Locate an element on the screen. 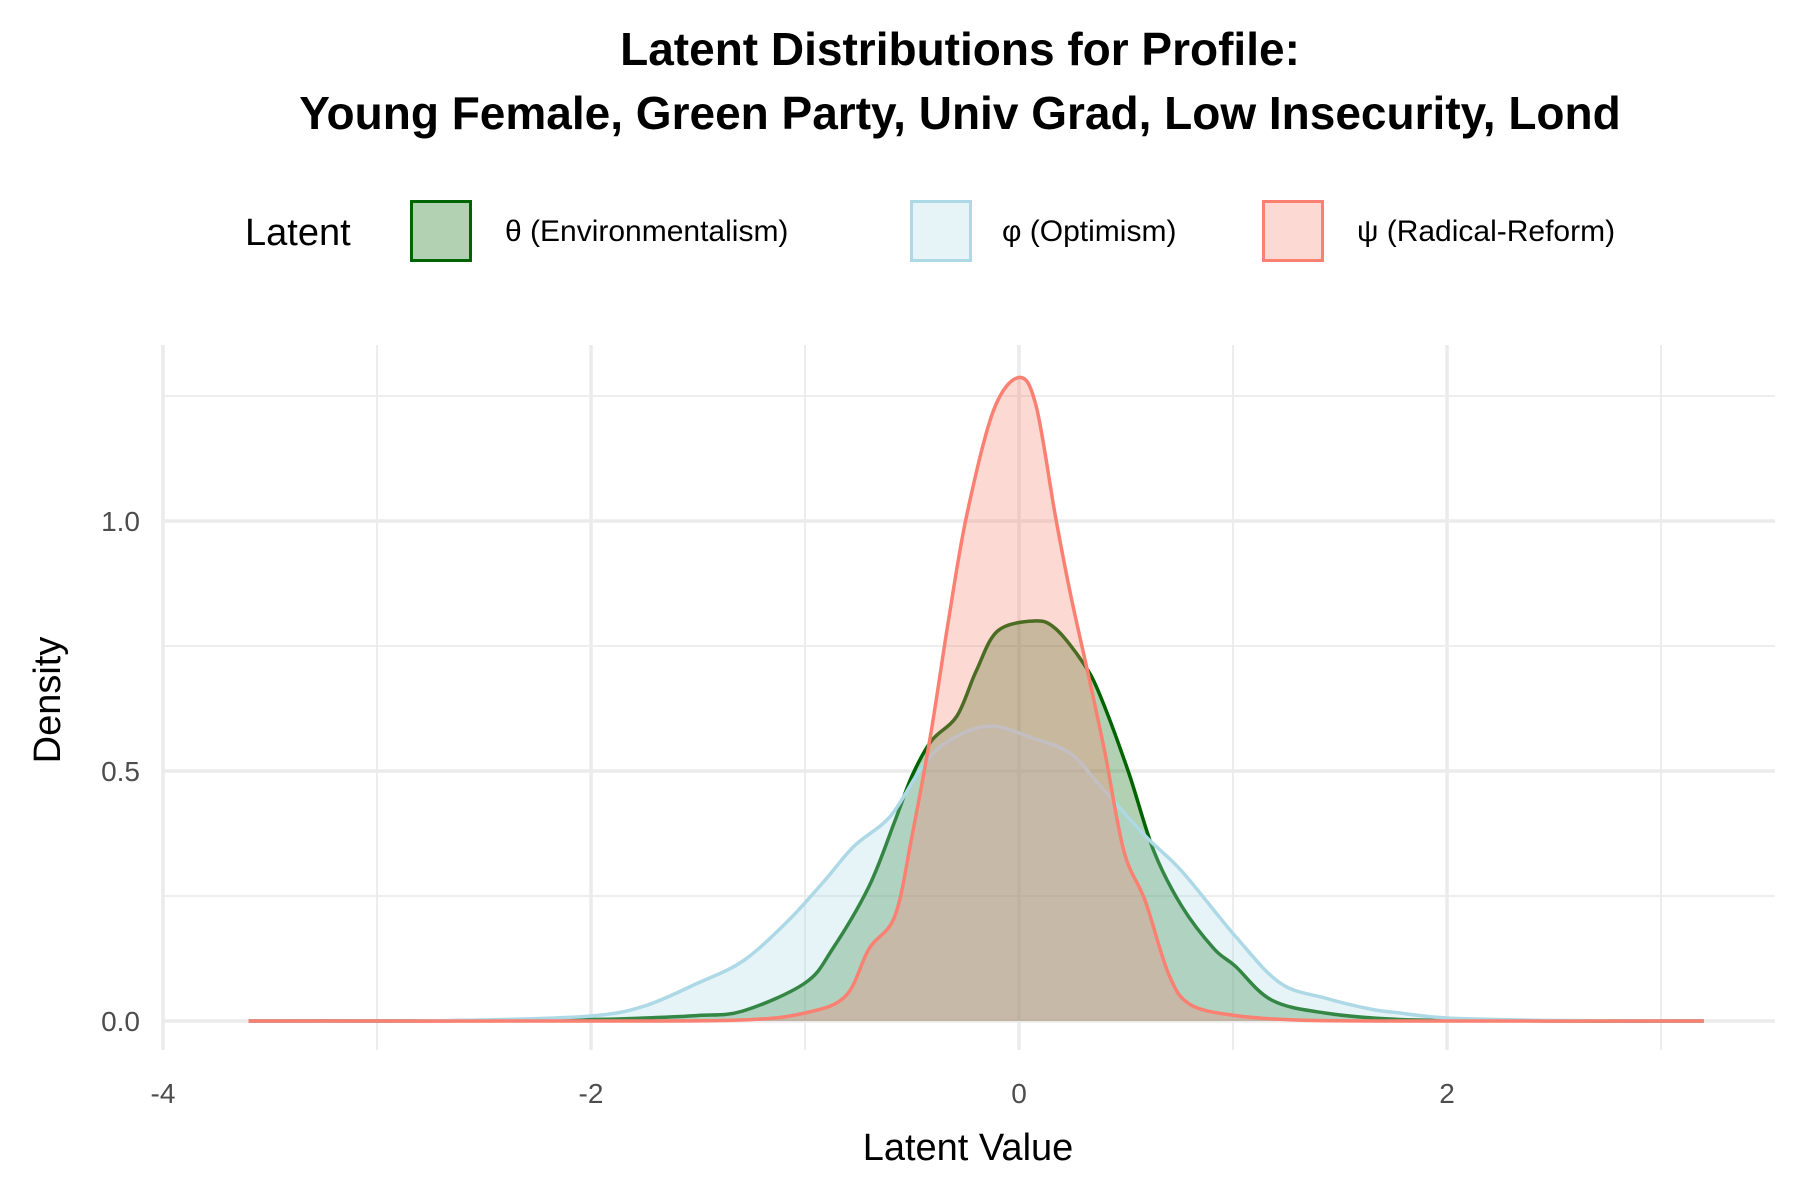 This screenshot has height=1200, width=1800. x-tick-label: -4 is located at coordinates (163, 1093).